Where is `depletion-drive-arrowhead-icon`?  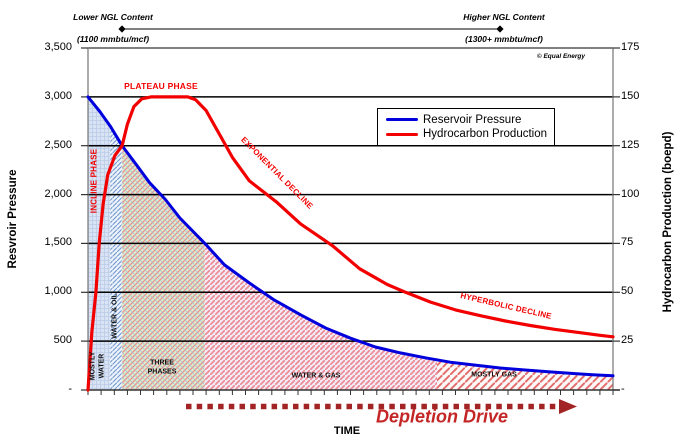 depletion-drive-arrowhead-icon is located at coordinates (568, 406).